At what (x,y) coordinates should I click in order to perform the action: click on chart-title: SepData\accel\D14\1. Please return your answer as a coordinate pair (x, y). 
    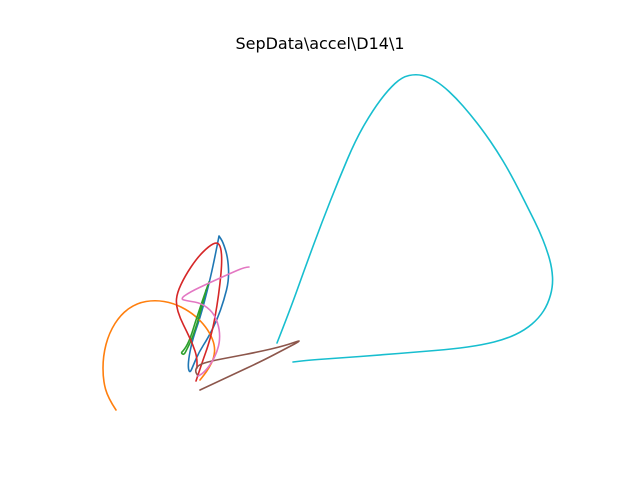
    Looking at the image, I should click on (319, 43).